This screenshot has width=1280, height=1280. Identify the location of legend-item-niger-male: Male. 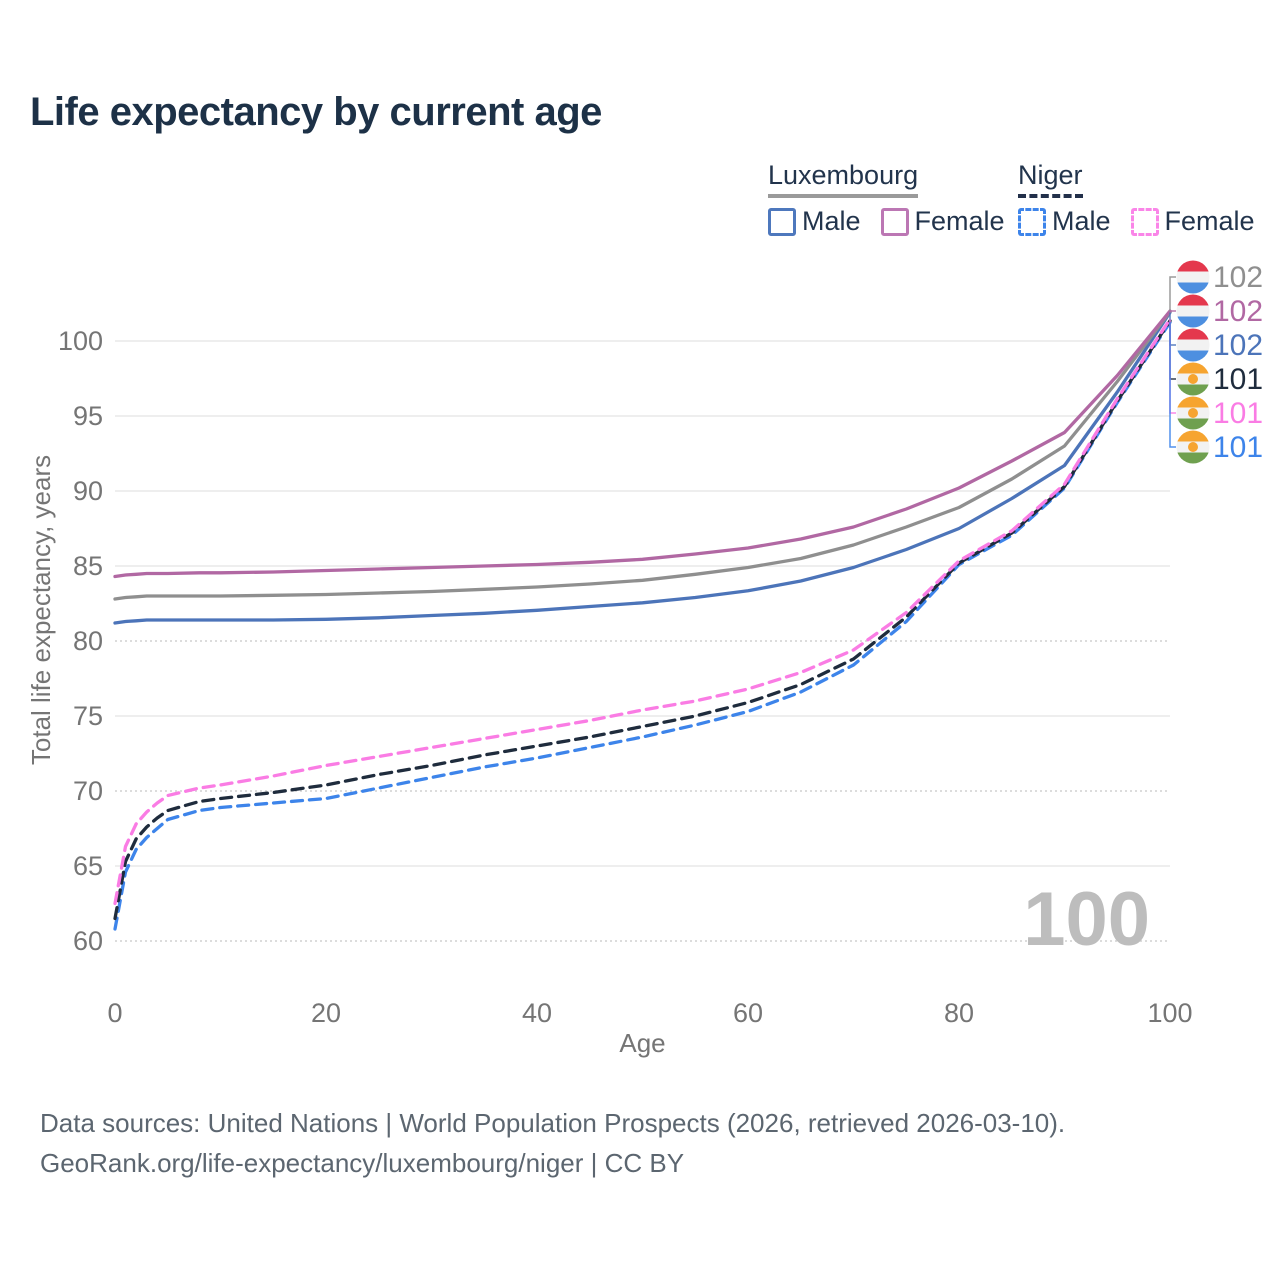
(1064, 221).